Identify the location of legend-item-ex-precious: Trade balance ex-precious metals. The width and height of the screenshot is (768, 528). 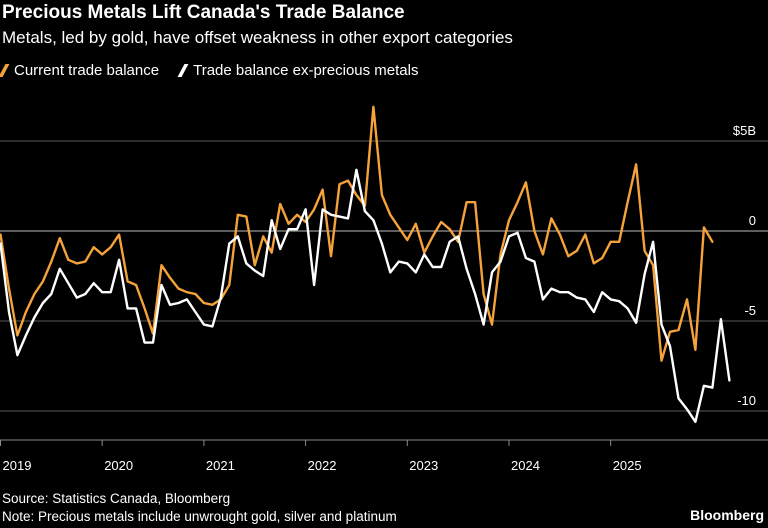
(298, 70).